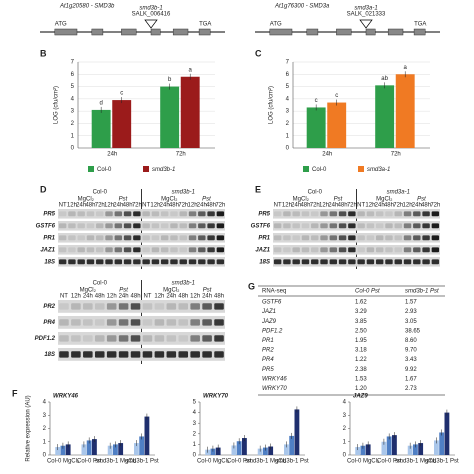 This screenshot has width=474, height=474. I want to click on table-cell: 3.29, so click(361, 312).